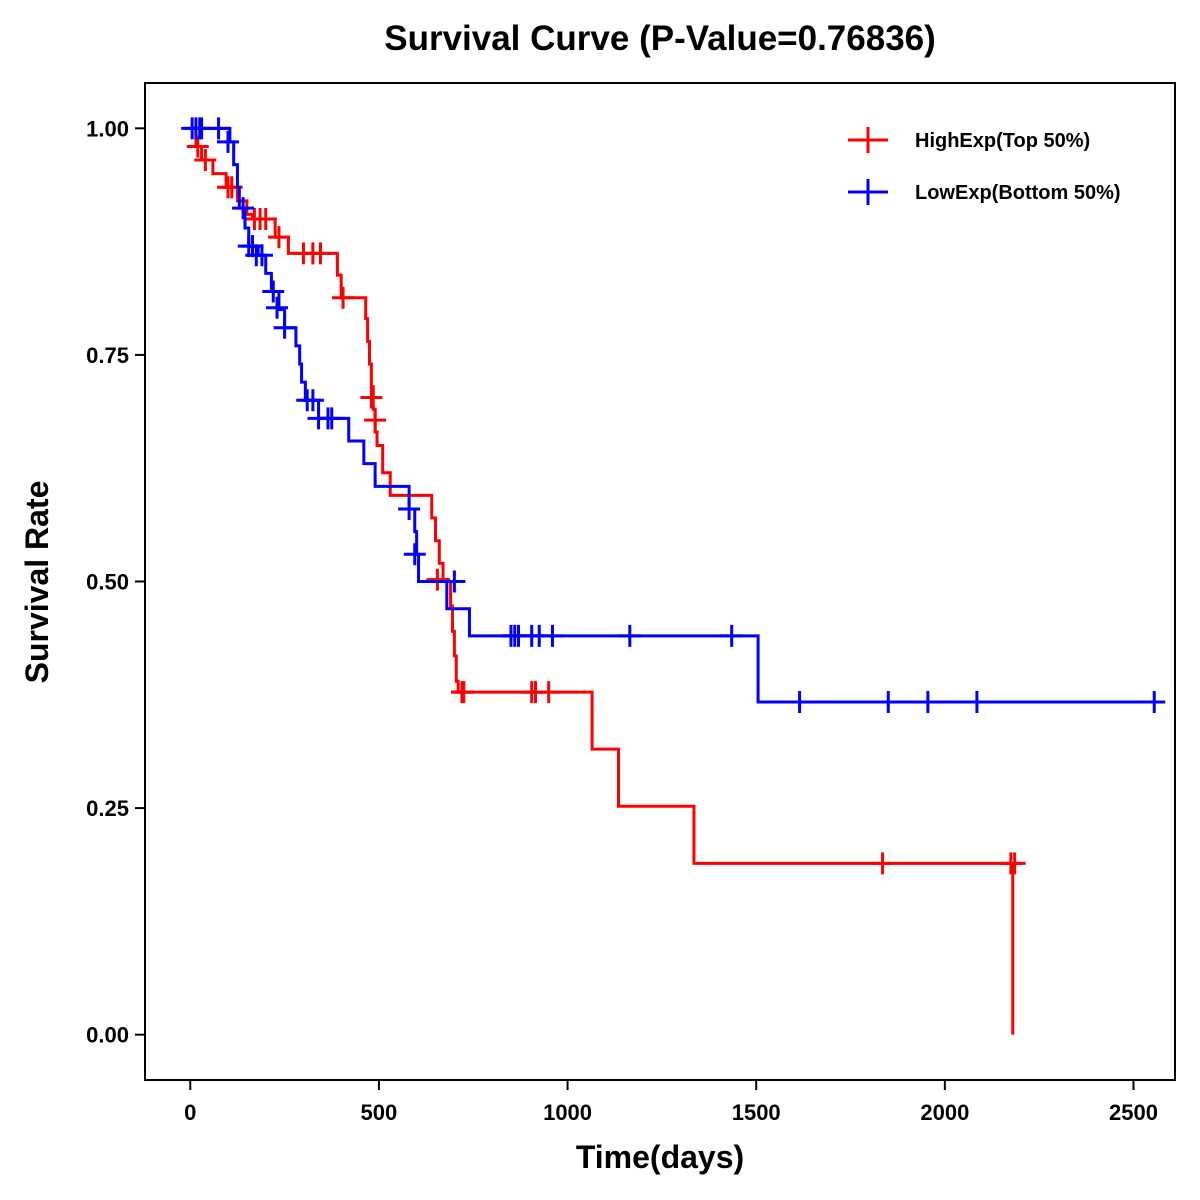 The image size is (1200, 1200). Describe the element at coordinates (756, 1112) in the screenshot. I see `x-tick-label: 1500` at that location.